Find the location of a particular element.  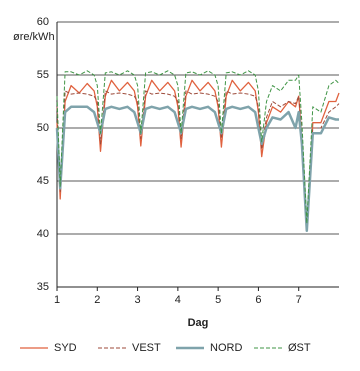

legend-label: VEST is located at coordinates (146, 348).